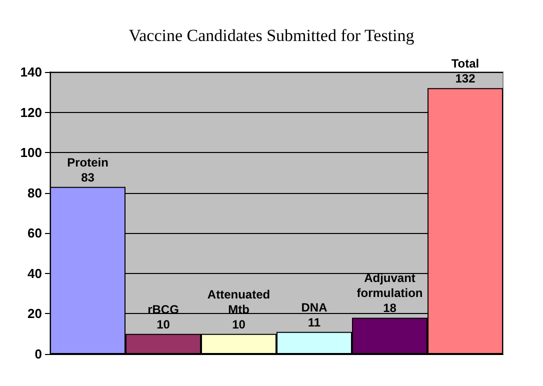  Describe the element at coordinates (31, 112) in the screenshot. I see `y-tick-label: 120` at that location.